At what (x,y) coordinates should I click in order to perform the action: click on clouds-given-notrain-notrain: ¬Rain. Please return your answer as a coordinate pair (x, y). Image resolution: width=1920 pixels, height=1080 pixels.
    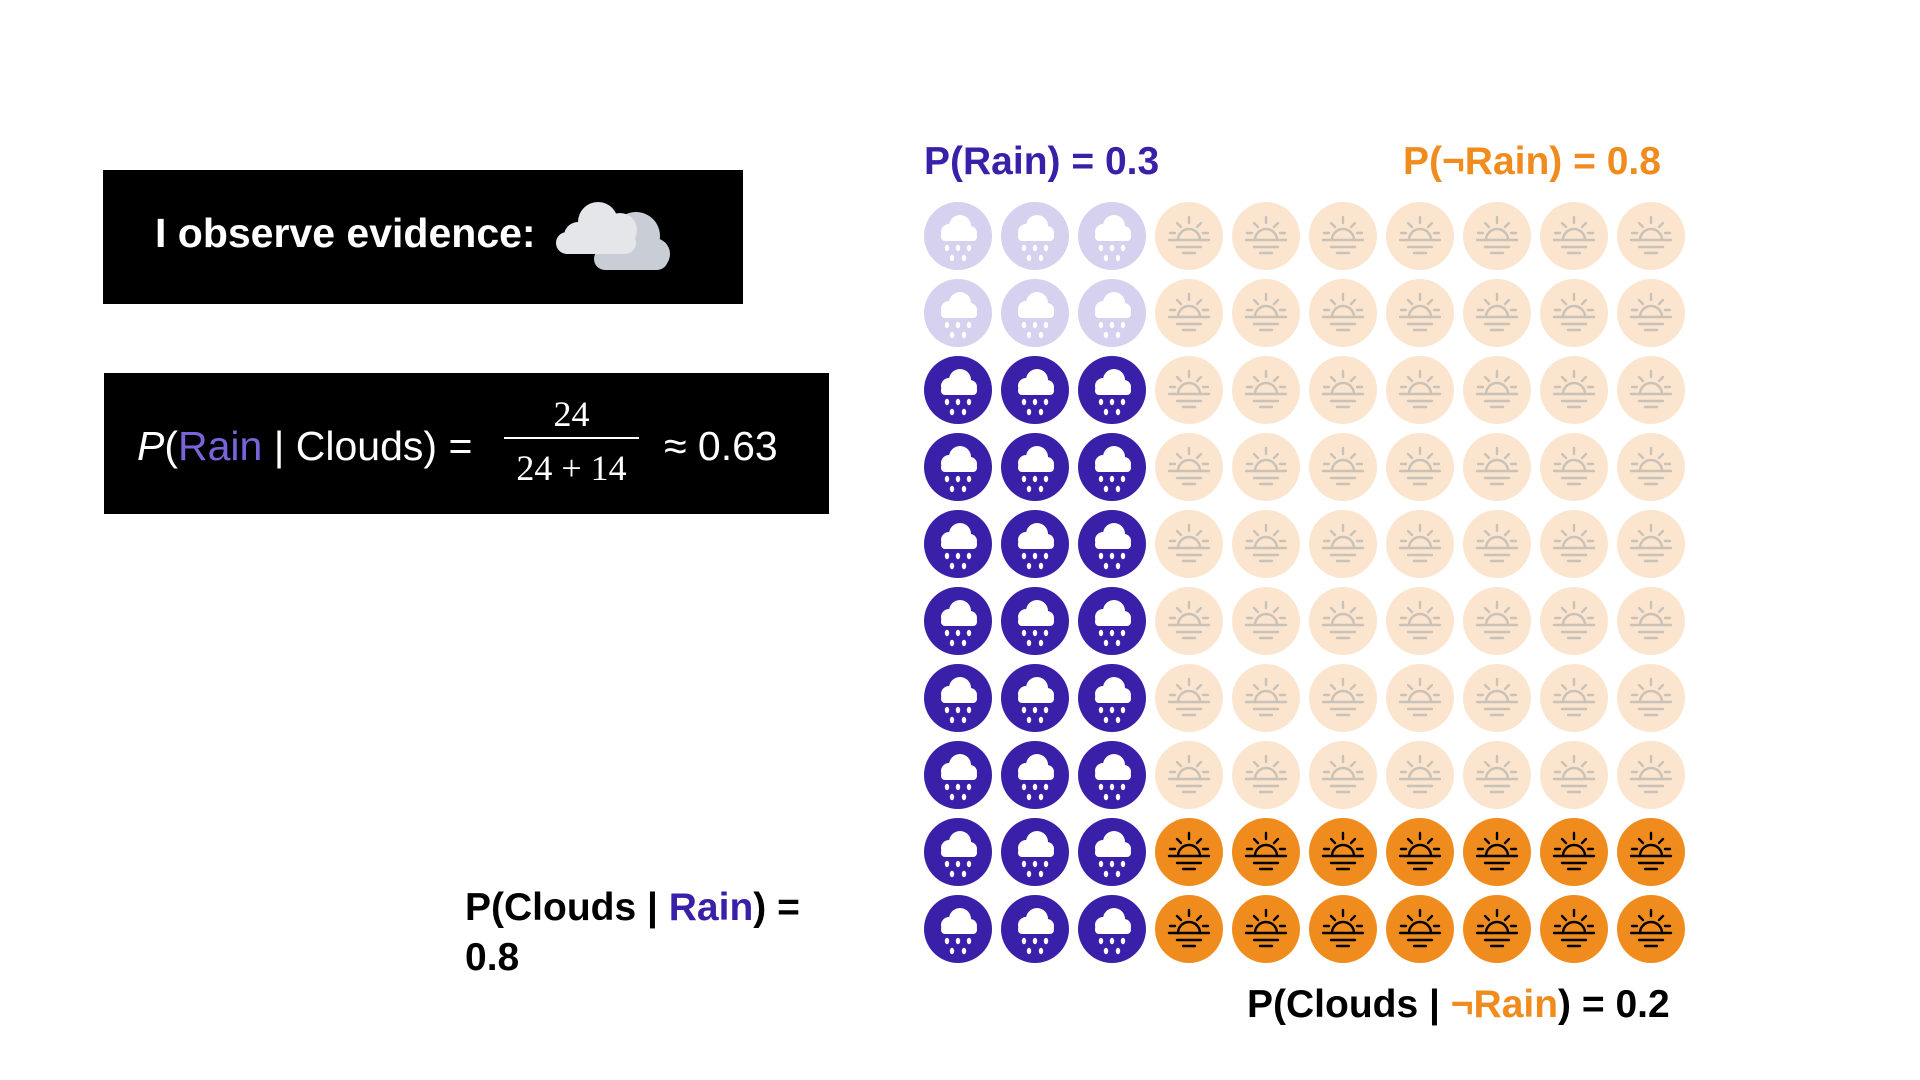
    Looking at the image, I should click on (1504, 1004).